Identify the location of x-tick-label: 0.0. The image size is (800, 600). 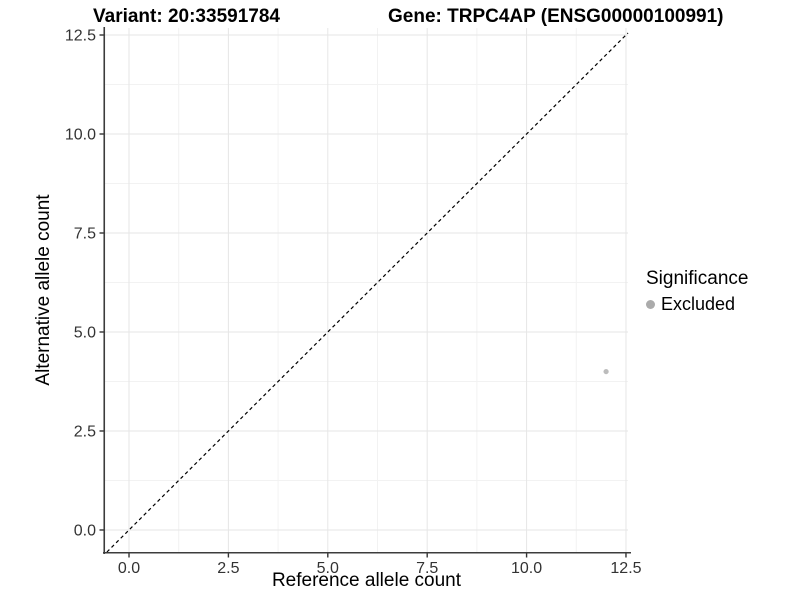
(129, 568).